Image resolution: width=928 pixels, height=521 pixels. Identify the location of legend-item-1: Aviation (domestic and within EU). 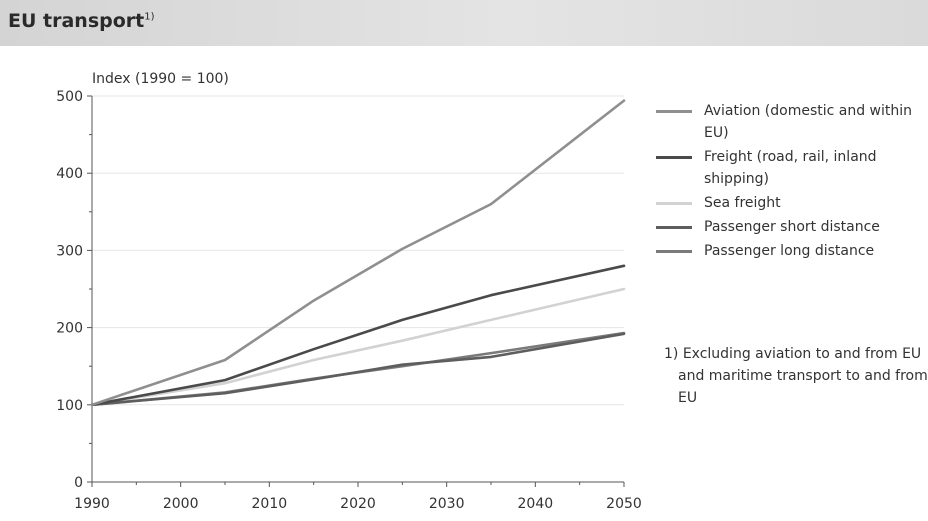
(790, 122).